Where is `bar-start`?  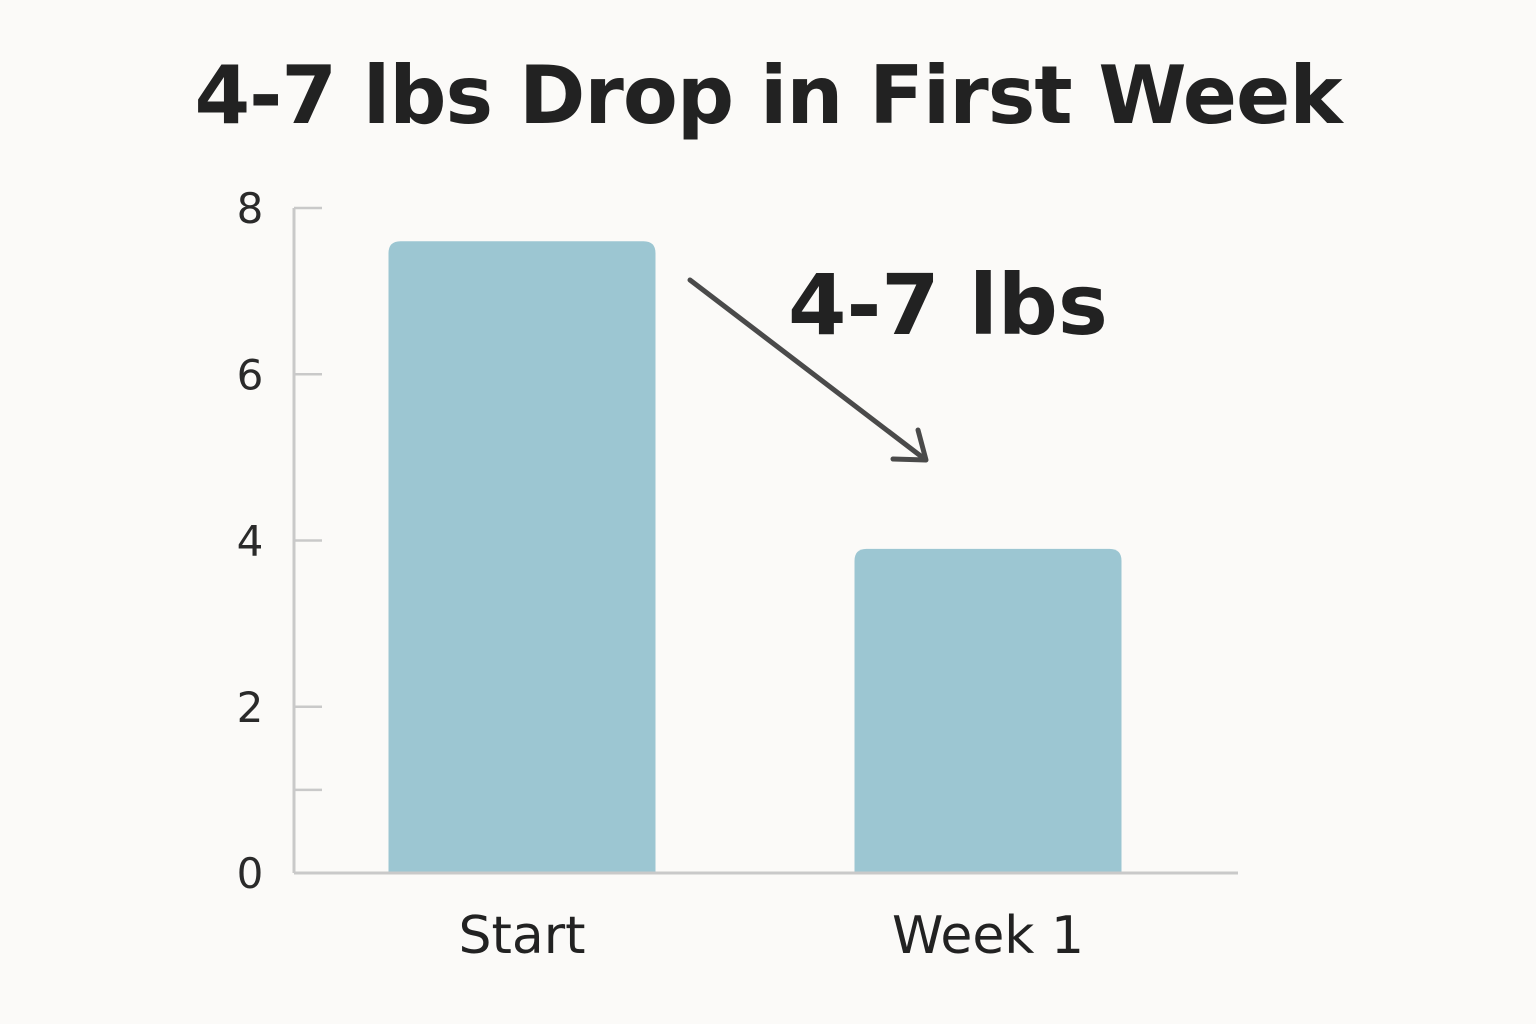
bar-start is located at coordinates (522, 557).